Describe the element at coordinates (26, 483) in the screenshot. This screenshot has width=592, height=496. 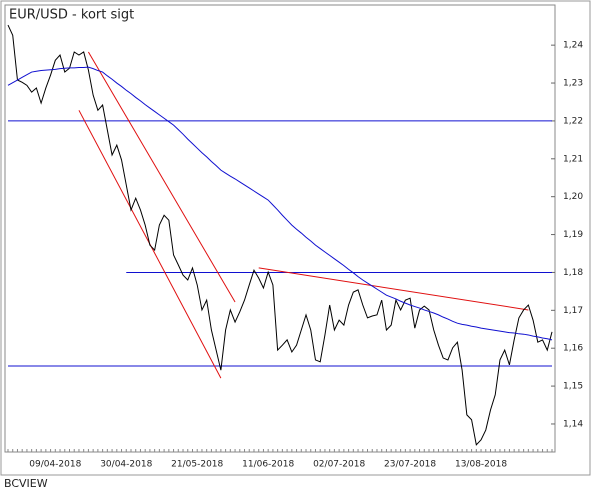
I see `footer: BCVIEW` at that location.